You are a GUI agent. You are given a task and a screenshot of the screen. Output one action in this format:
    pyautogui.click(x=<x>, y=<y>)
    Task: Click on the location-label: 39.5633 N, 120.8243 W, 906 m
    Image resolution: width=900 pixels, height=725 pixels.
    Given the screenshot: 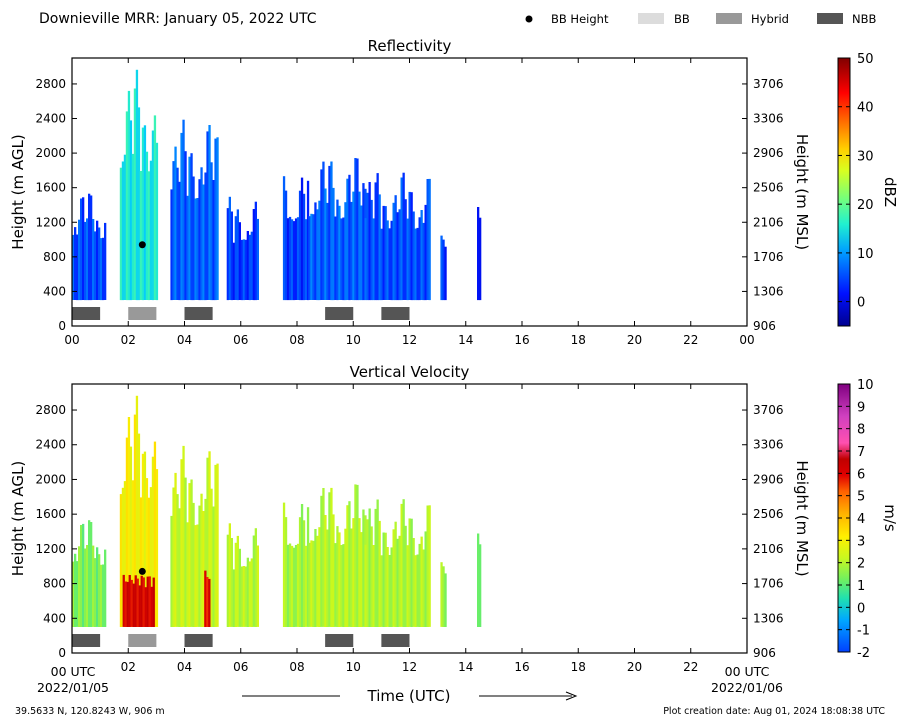 What is the action you would take?
    pyautogui.click(x=90, y=711)
    